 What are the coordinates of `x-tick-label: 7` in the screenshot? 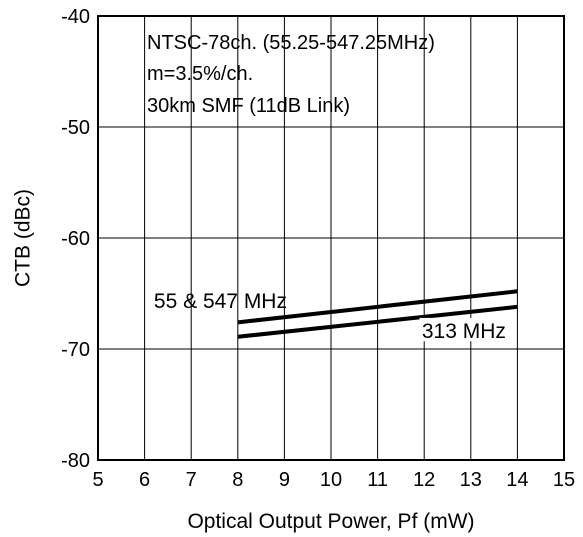 It's located at (191, 480).